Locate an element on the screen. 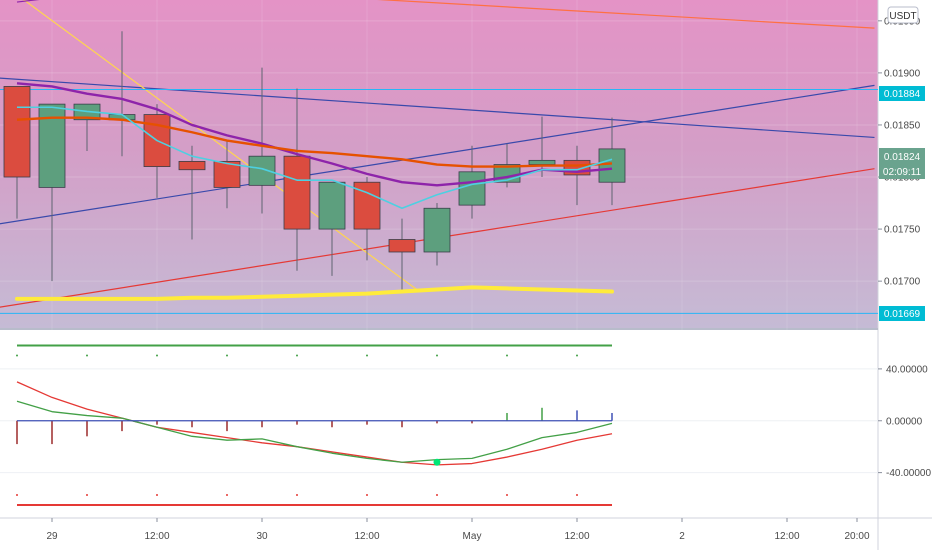 This screenshot has height=550, width=932. currency-text: USDT is located at coordinates (902, 16).